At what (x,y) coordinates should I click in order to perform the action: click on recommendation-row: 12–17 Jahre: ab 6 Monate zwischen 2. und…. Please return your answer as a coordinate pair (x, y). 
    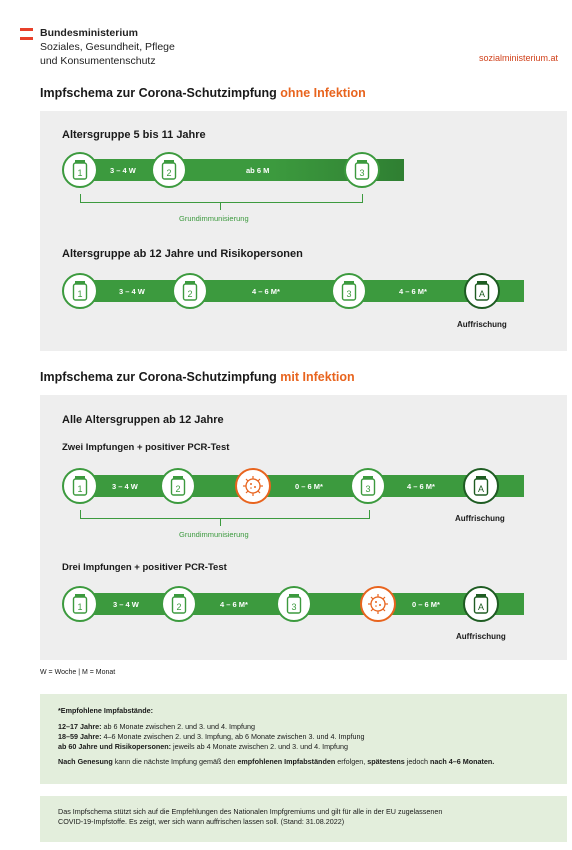
    Looking at the image, I should click on (308, 727).